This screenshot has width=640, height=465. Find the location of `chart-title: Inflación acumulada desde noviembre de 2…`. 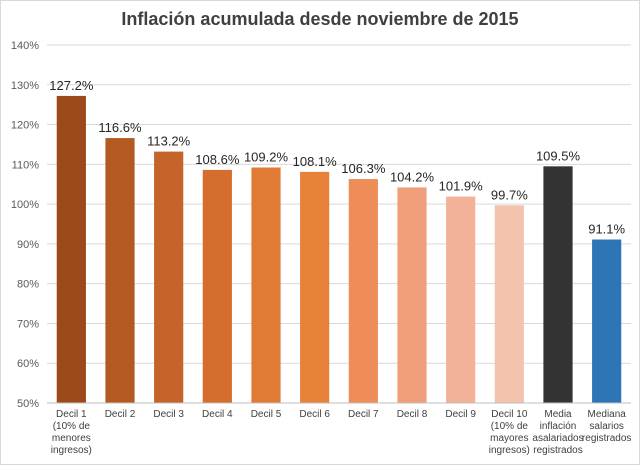

chart-title: Inflación acumulada desde noviembre de 2… is located at coordinates (320, 19).